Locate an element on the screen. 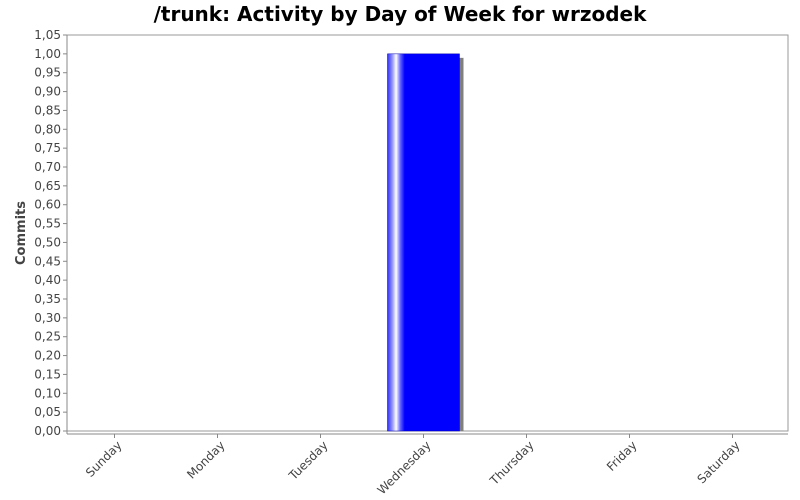 This screenshot has width=800, height=500. x-tick-label: Sunday is located at coordinates (104, 459).